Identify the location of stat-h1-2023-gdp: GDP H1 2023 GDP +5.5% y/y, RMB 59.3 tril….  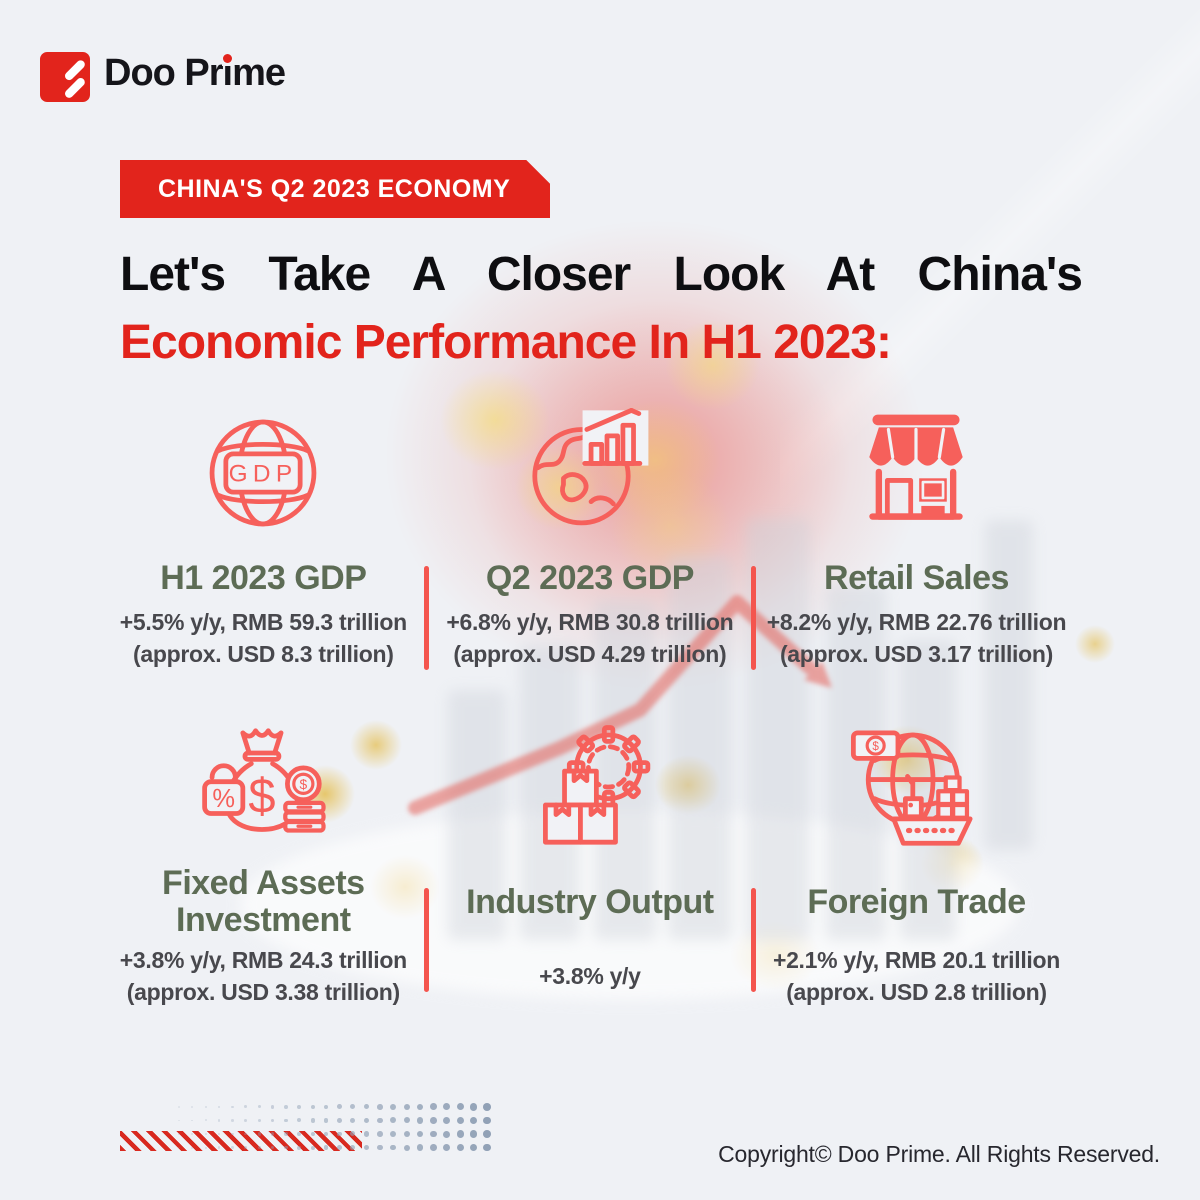
(263, 534).